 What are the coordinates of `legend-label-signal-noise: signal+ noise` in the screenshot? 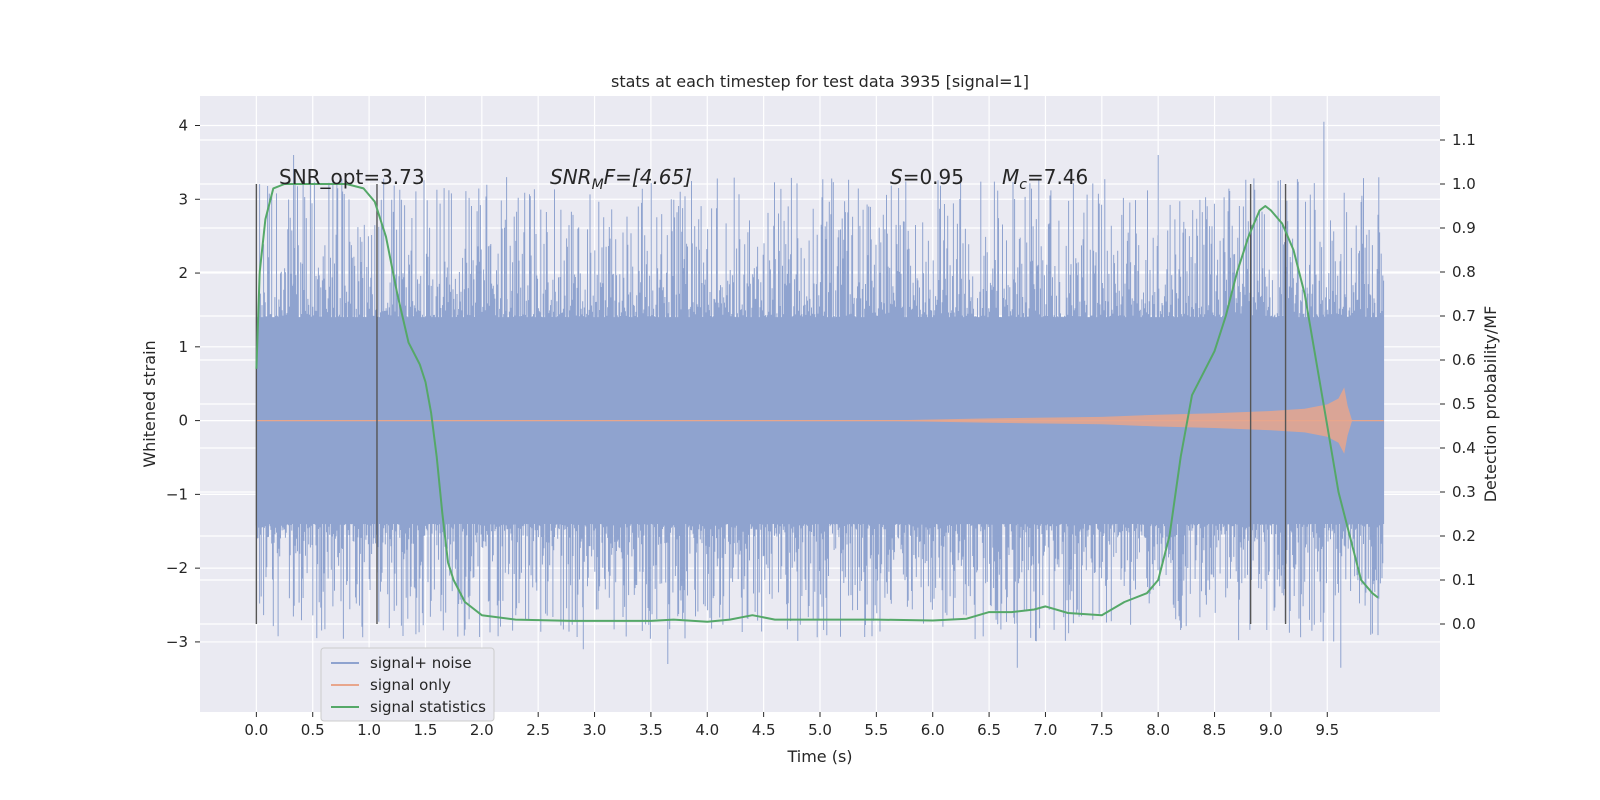 It's located at (421, 663).